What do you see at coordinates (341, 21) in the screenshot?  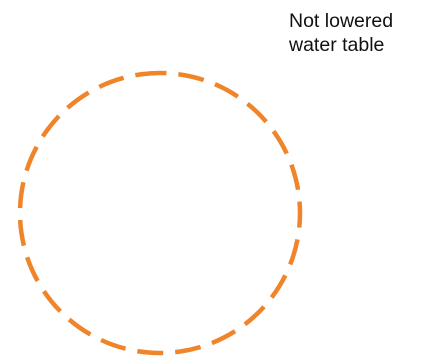 I see `label-line-1: Not lowered` at bounding box center [341, 21].